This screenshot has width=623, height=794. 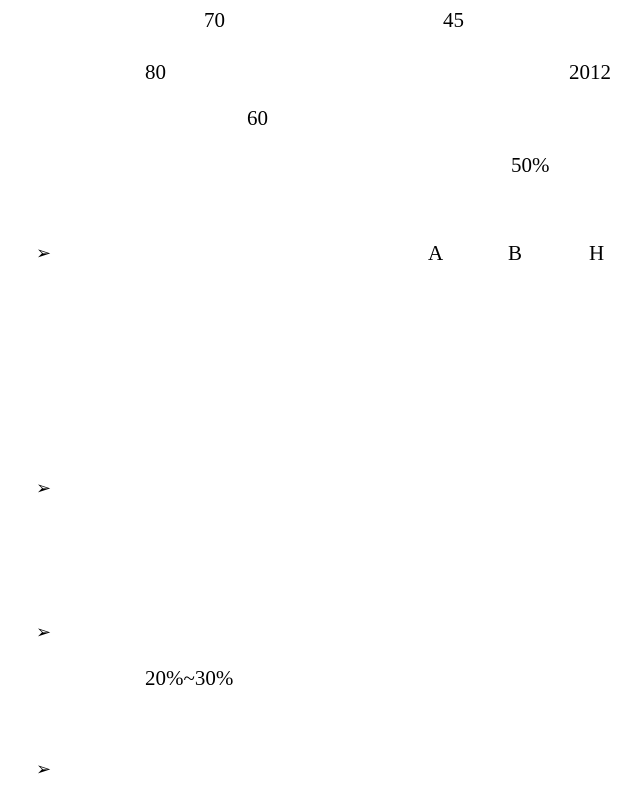 I want to click on label-h: H, so click(x=597, y=253).